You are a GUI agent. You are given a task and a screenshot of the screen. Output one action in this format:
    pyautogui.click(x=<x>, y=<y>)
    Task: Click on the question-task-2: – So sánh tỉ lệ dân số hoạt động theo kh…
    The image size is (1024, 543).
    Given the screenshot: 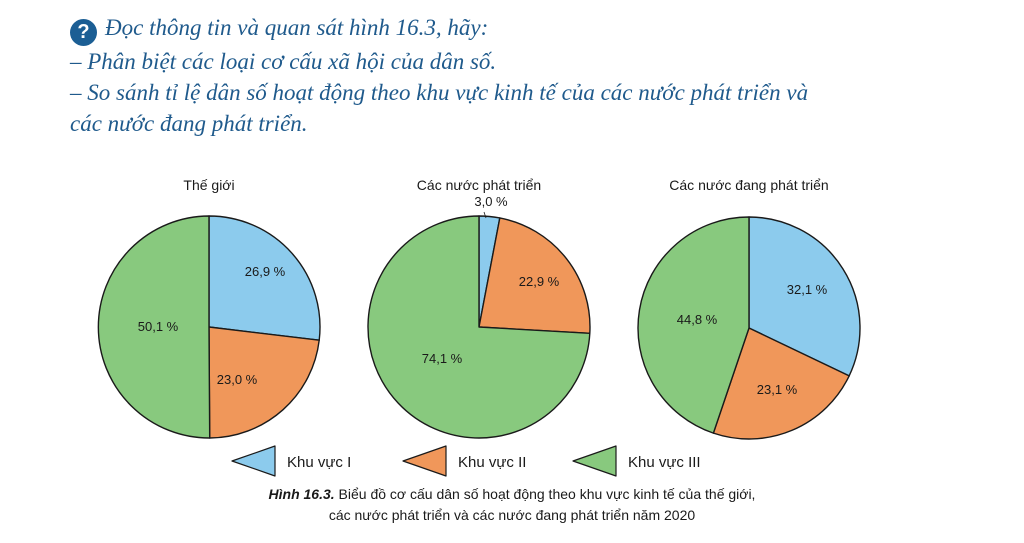 What is the action you would take?
    pyautogui.click(x=439, y=92)
    